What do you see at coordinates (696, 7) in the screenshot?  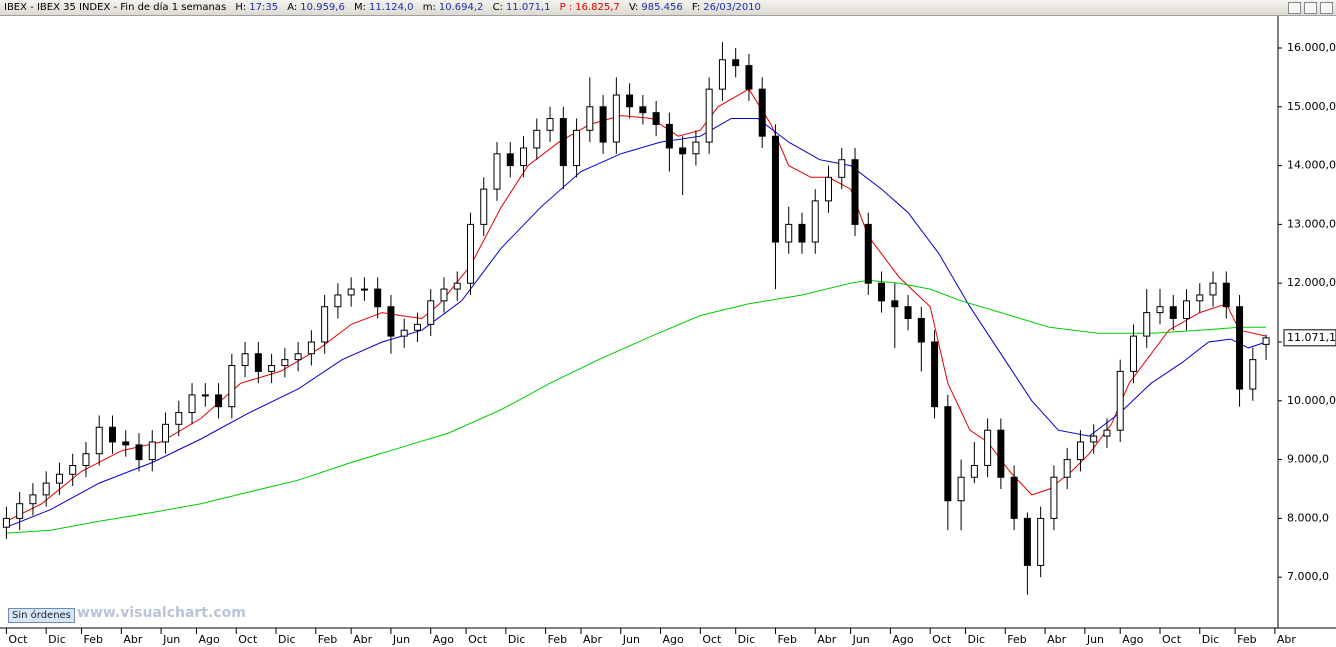 I see `field-label: F:` at bounding box center [696, 7].